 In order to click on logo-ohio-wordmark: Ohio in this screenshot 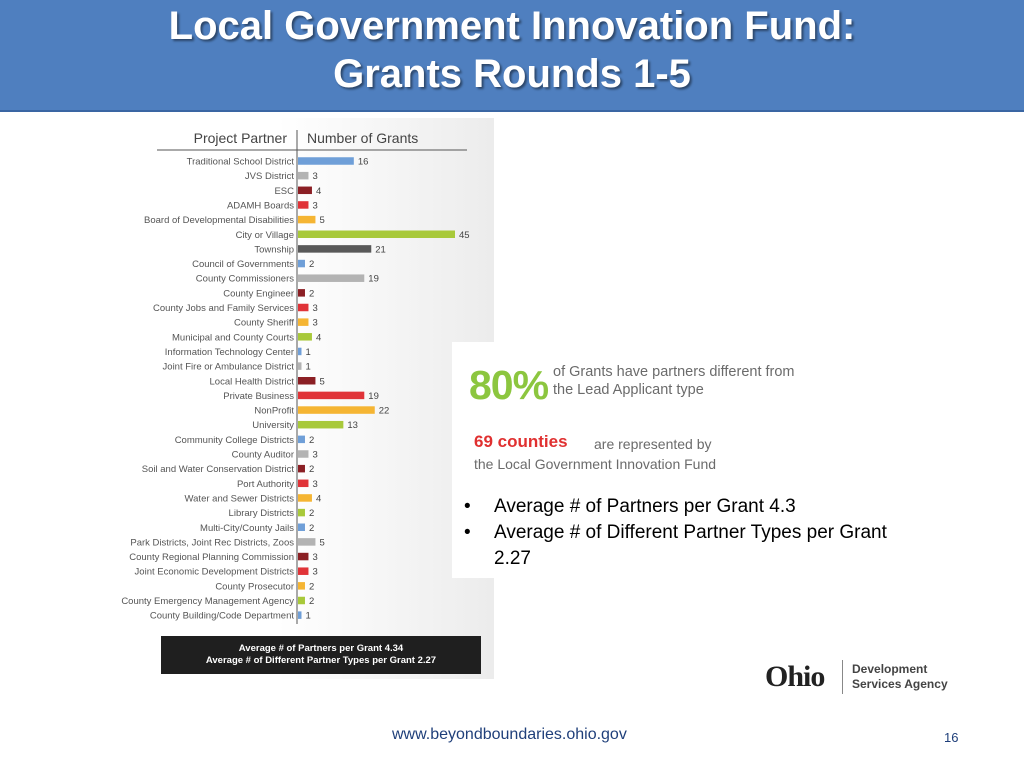, I will do `click(795, 676)`.